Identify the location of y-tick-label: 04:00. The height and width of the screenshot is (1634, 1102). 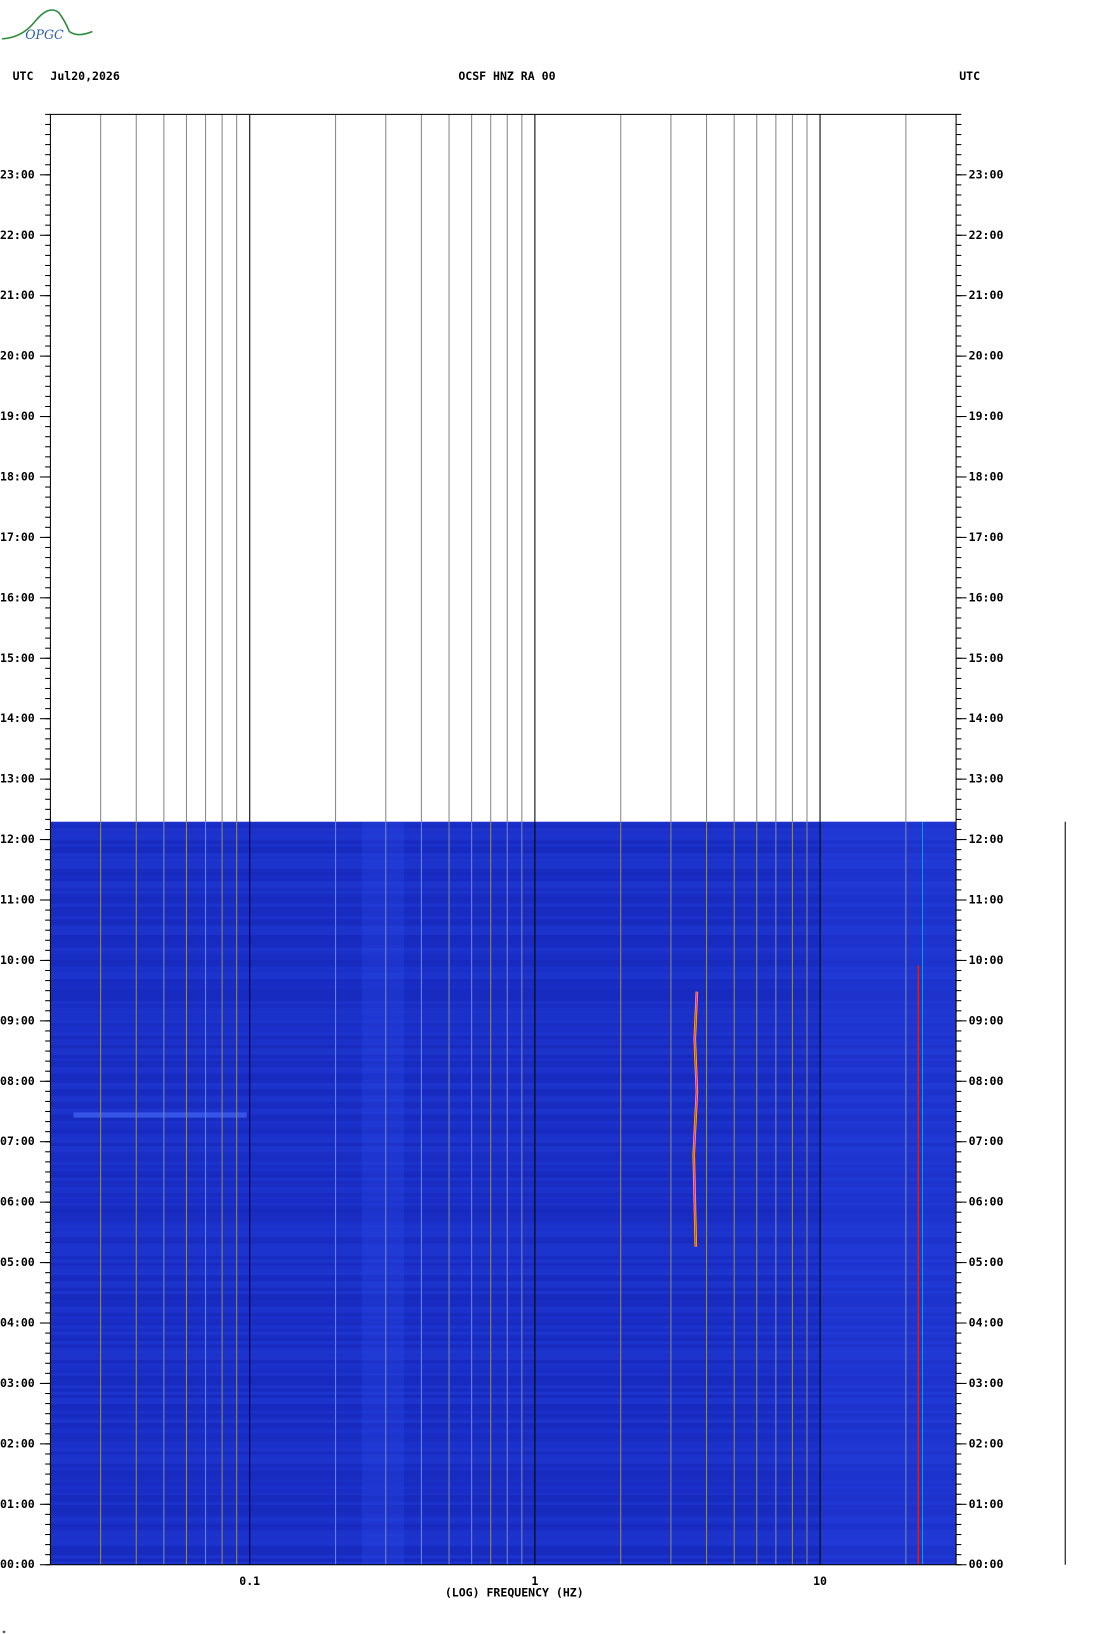
(986, 1323).